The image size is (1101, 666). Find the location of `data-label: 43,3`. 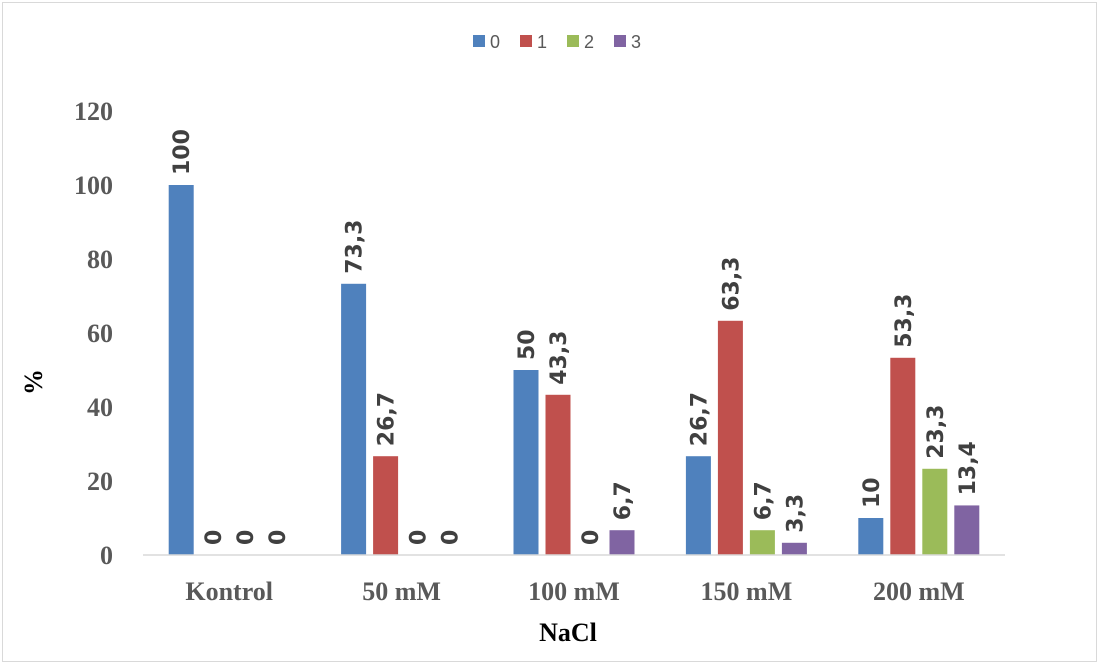

data-label: 43,3 is located at coordinates (559, 358).